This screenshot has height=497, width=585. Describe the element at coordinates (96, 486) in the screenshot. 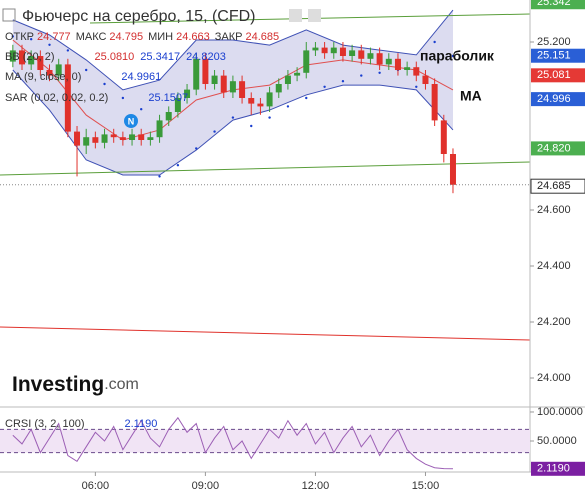

I see `x-tick-label: 06:00` at that location.